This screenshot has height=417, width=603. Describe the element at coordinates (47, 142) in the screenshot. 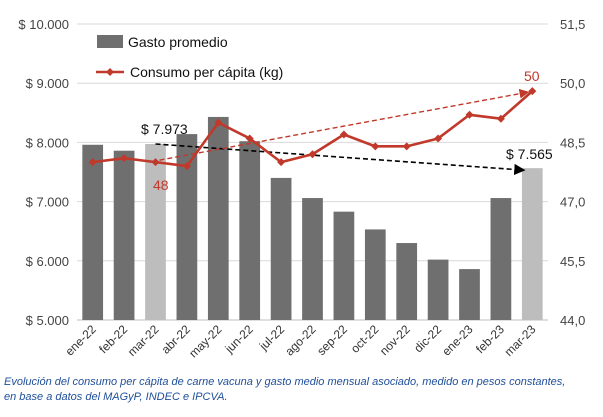

I see `left-tick-label: $ 8.000` at that location.